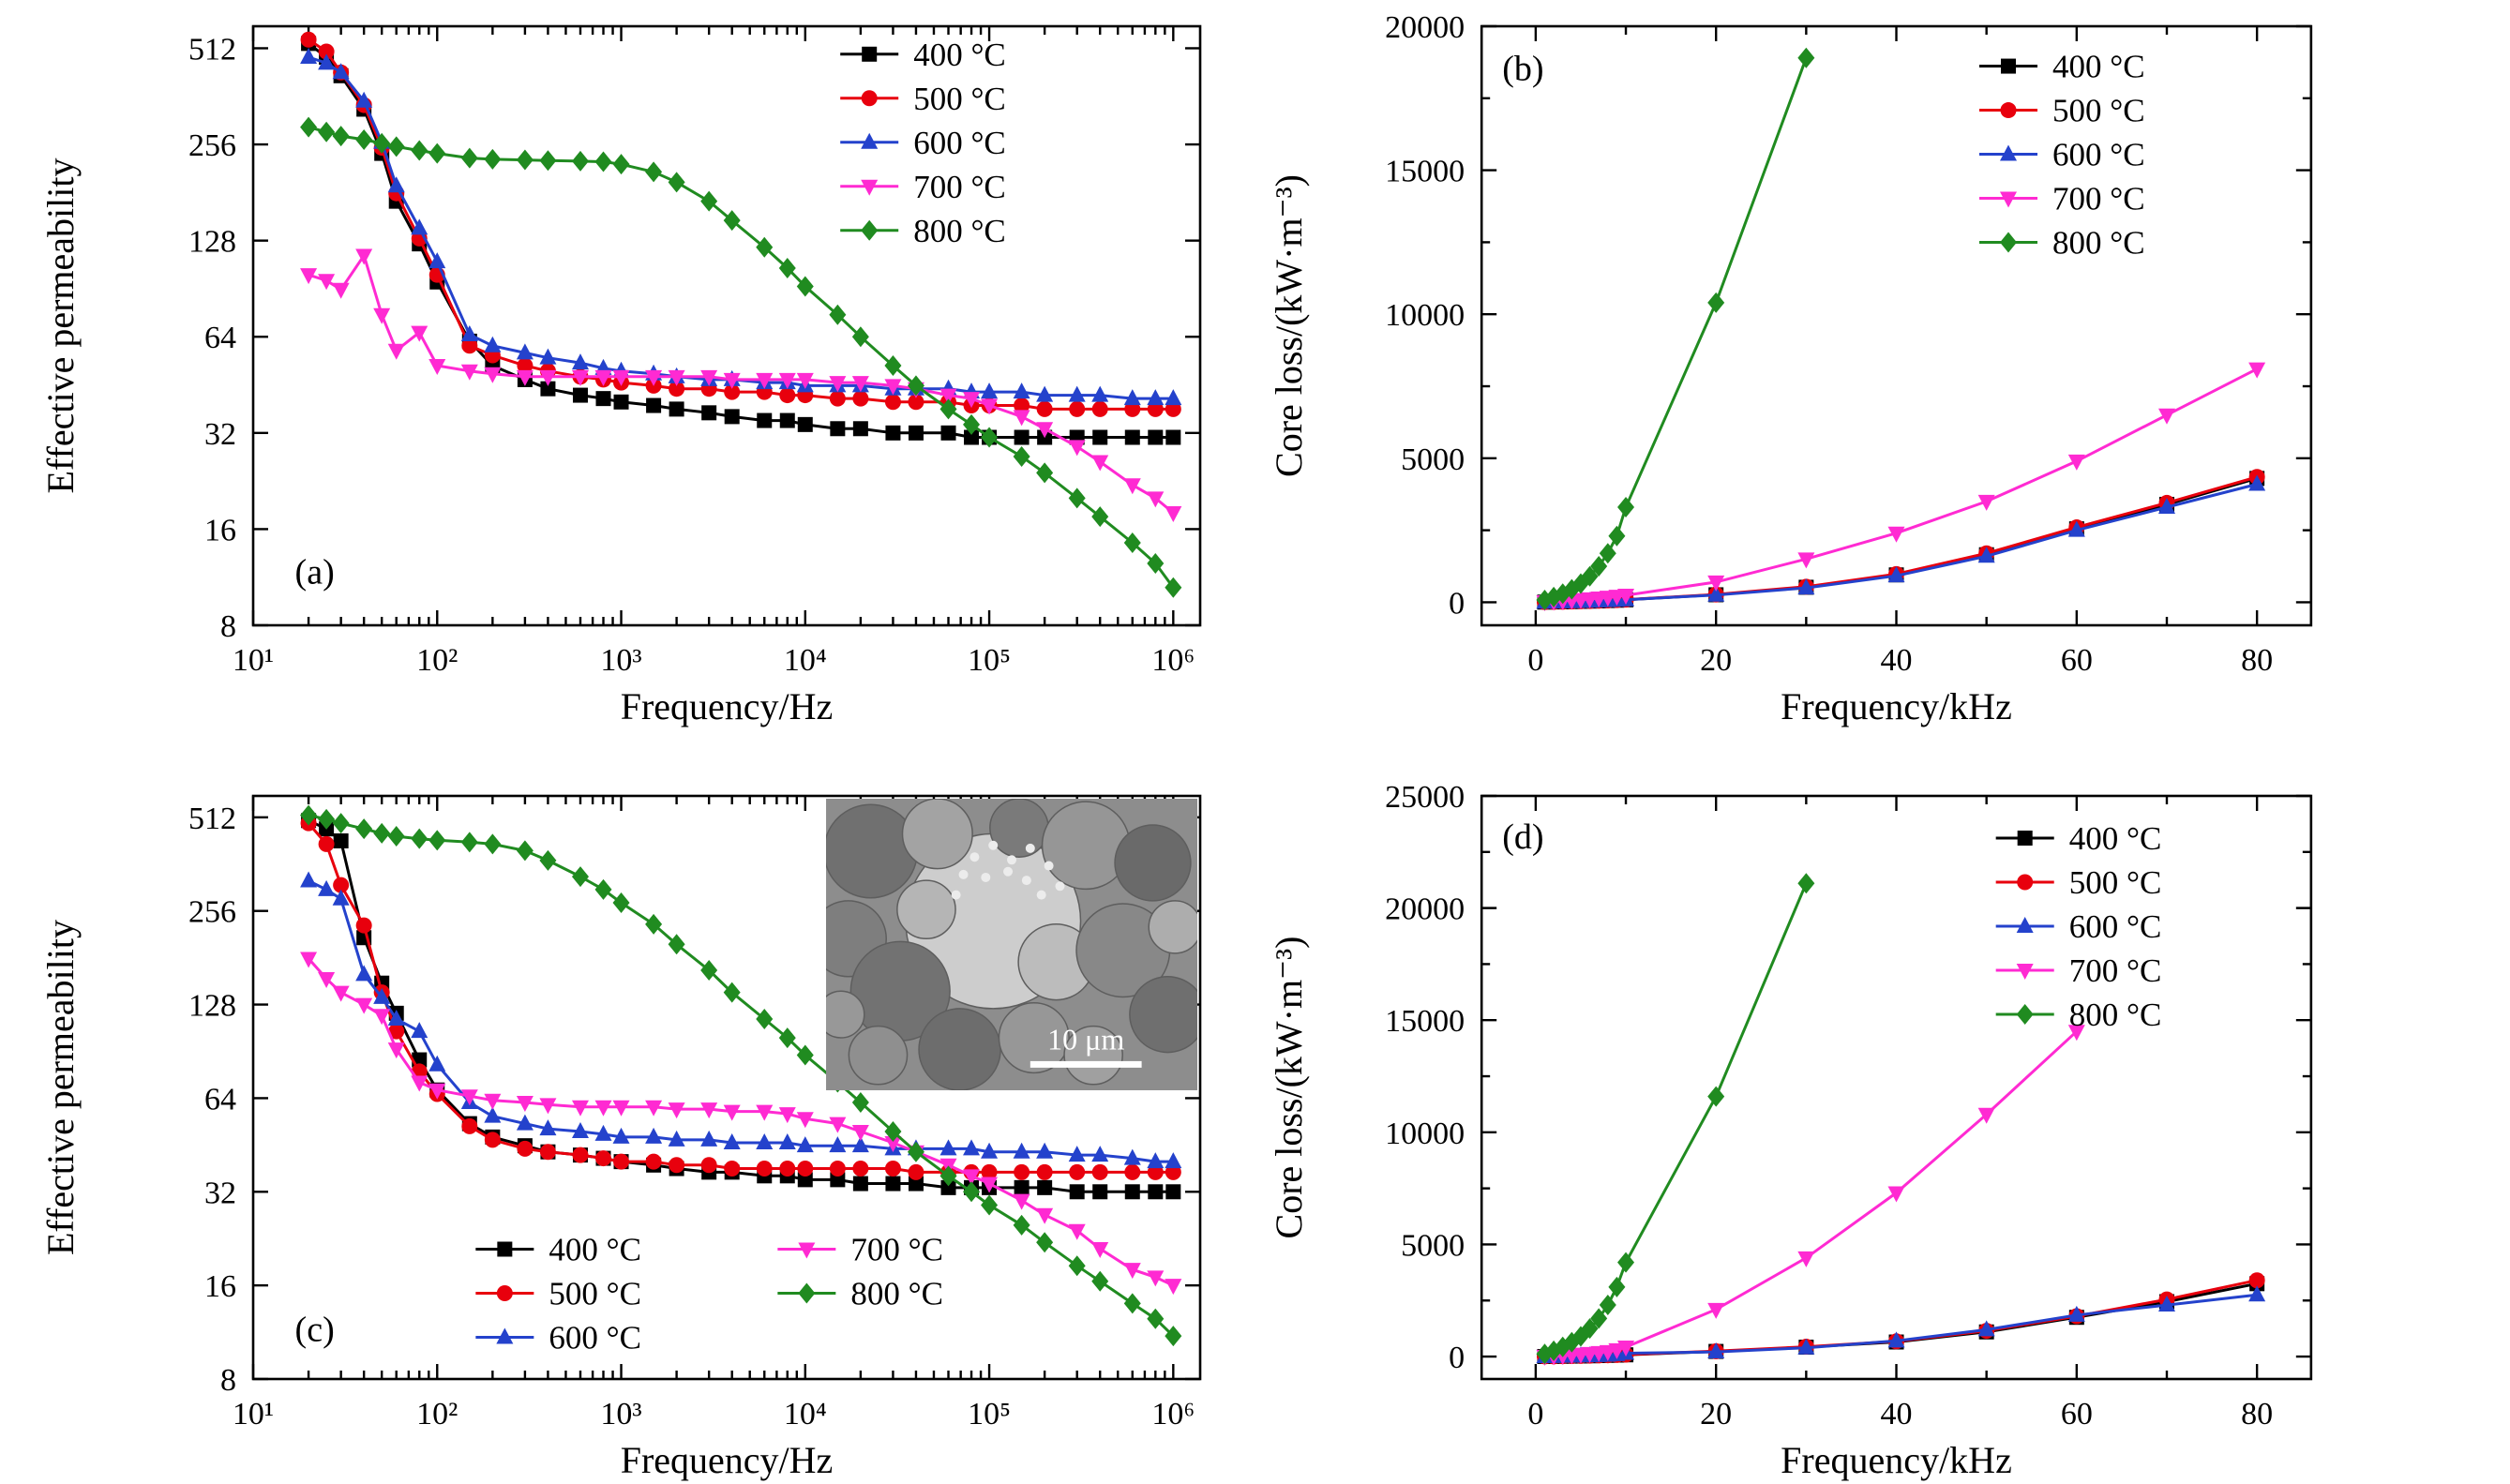  I want to click on y-tick-label: 512, so click(212, 819).